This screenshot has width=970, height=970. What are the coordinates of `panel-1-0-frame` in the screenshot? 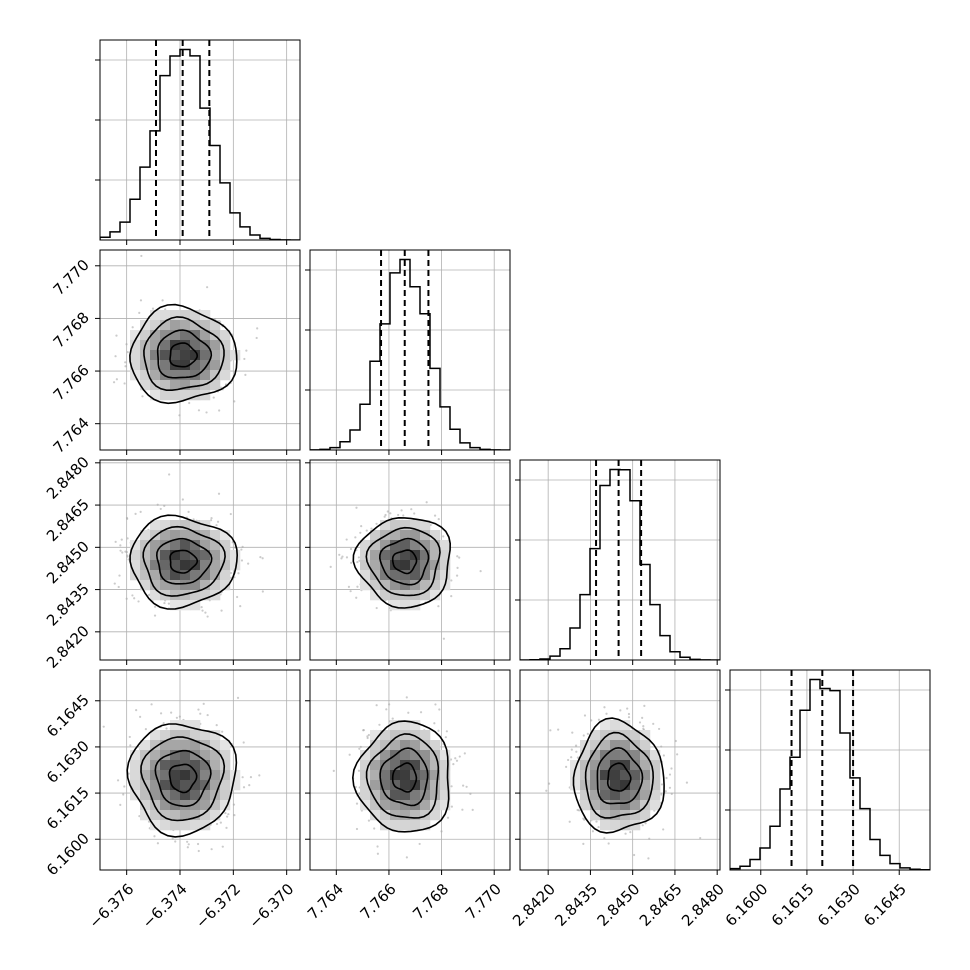 It's located at (200, 350).